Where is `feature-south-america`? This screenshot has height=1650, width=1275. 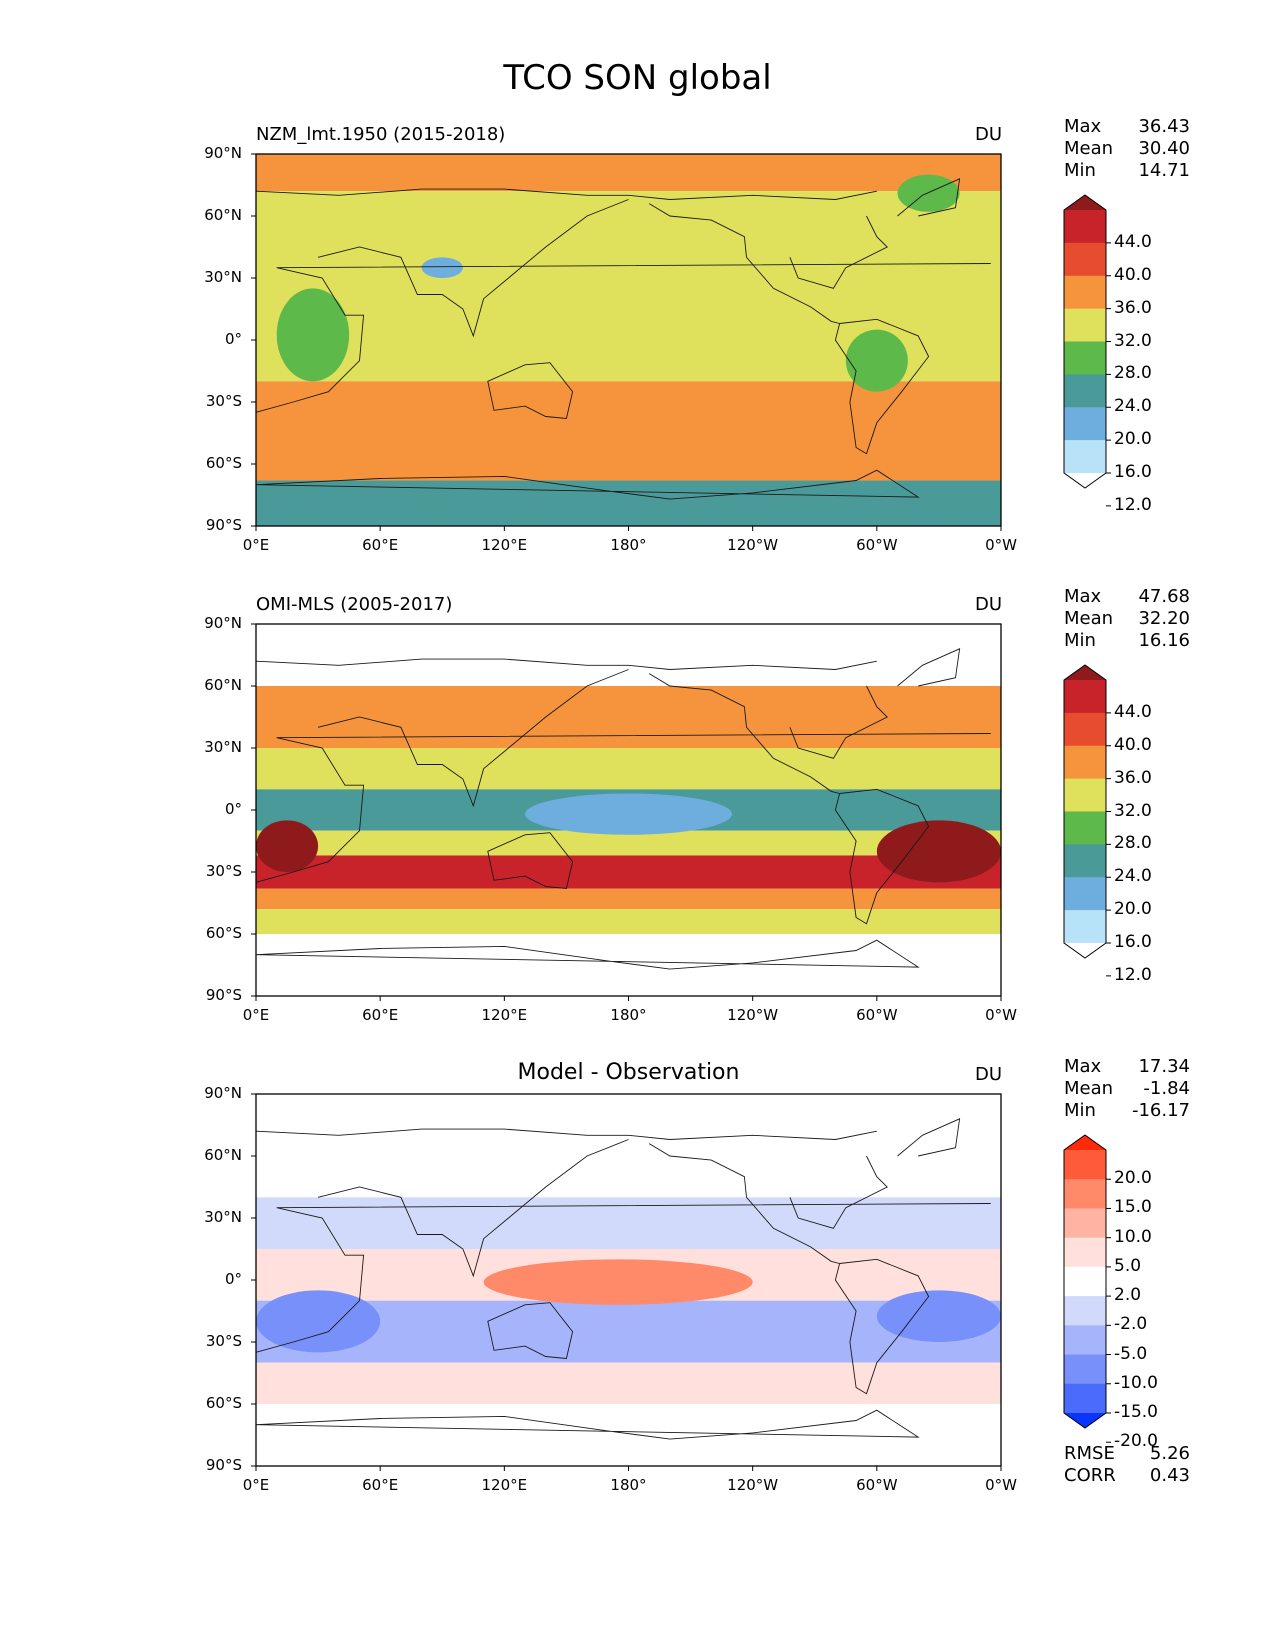
feature-south-america is located at coordinates (876, 360).